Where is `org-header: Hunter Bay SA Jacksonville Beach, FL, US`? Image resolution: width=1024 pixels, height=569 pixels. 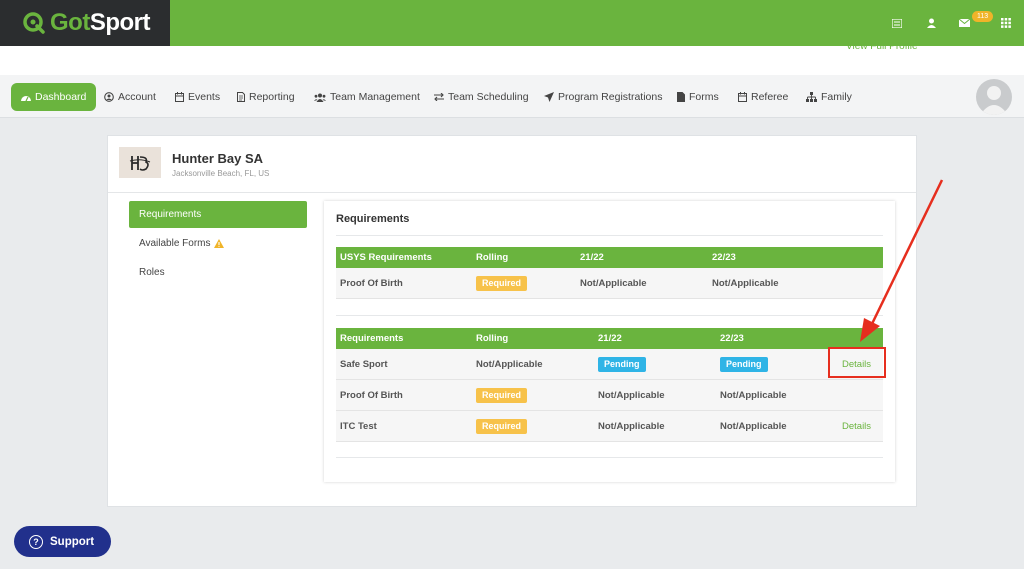
org-header: Hunter Bay SA Jacksonville Beach, FL, US is located at coordinates (512, 164).